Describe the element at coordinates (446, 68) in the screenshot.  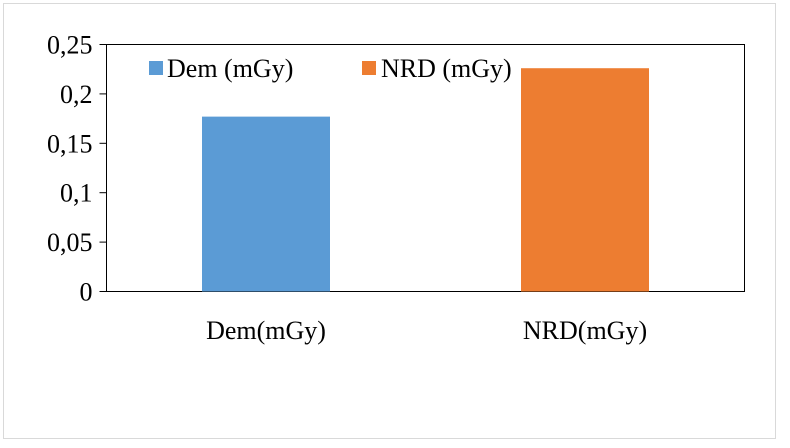
I see `legend-label: NRD (mGy)` at that location.